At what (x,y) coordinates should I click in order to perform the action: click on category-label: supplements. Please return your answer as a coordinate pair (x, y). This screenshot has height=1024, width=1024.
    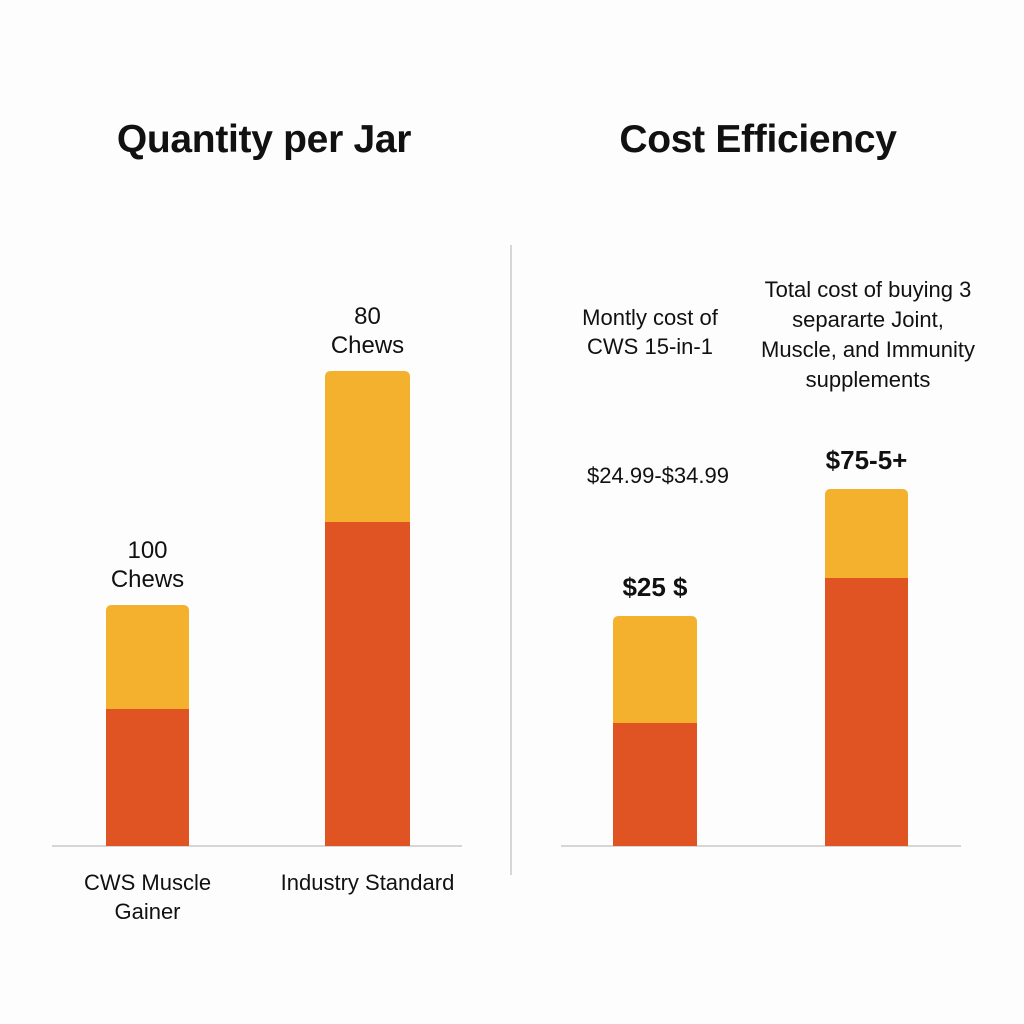
    Looking at the image, I should click on (868, 379).